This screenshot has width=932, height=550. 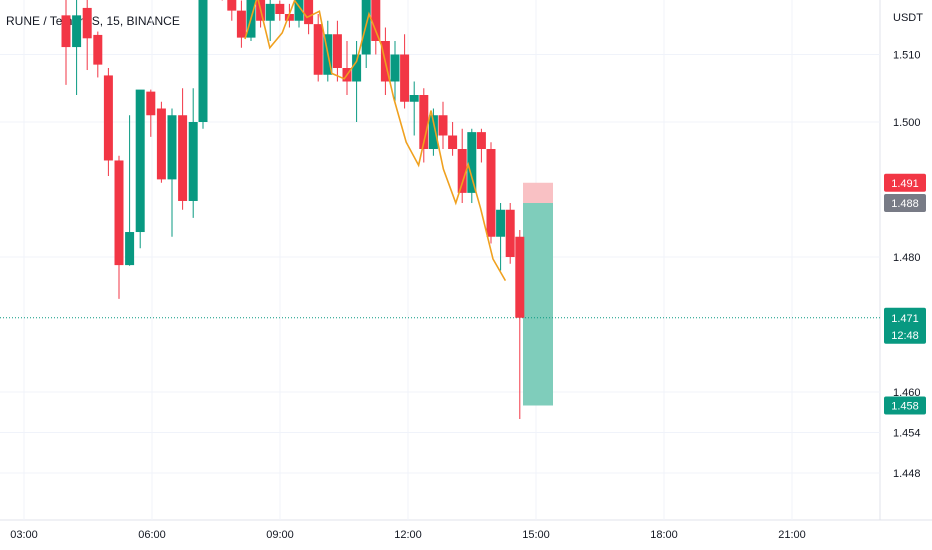 What do you see at coordinates (24, 535) in the screenshot?
I see `x-tick-label: 03:00` at bounding box center [24, 535].